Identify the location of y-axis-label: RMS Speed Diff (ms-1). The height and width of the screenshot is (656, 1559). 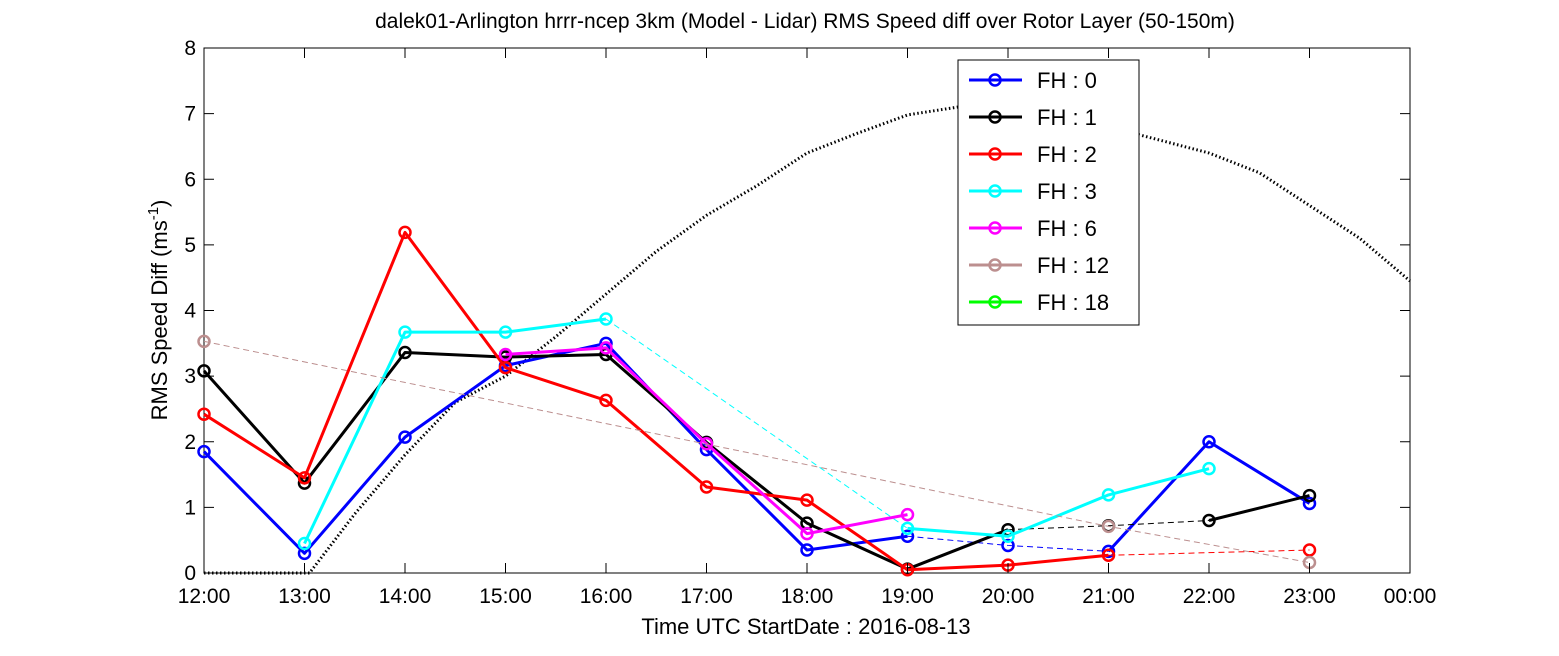
(158, 310).